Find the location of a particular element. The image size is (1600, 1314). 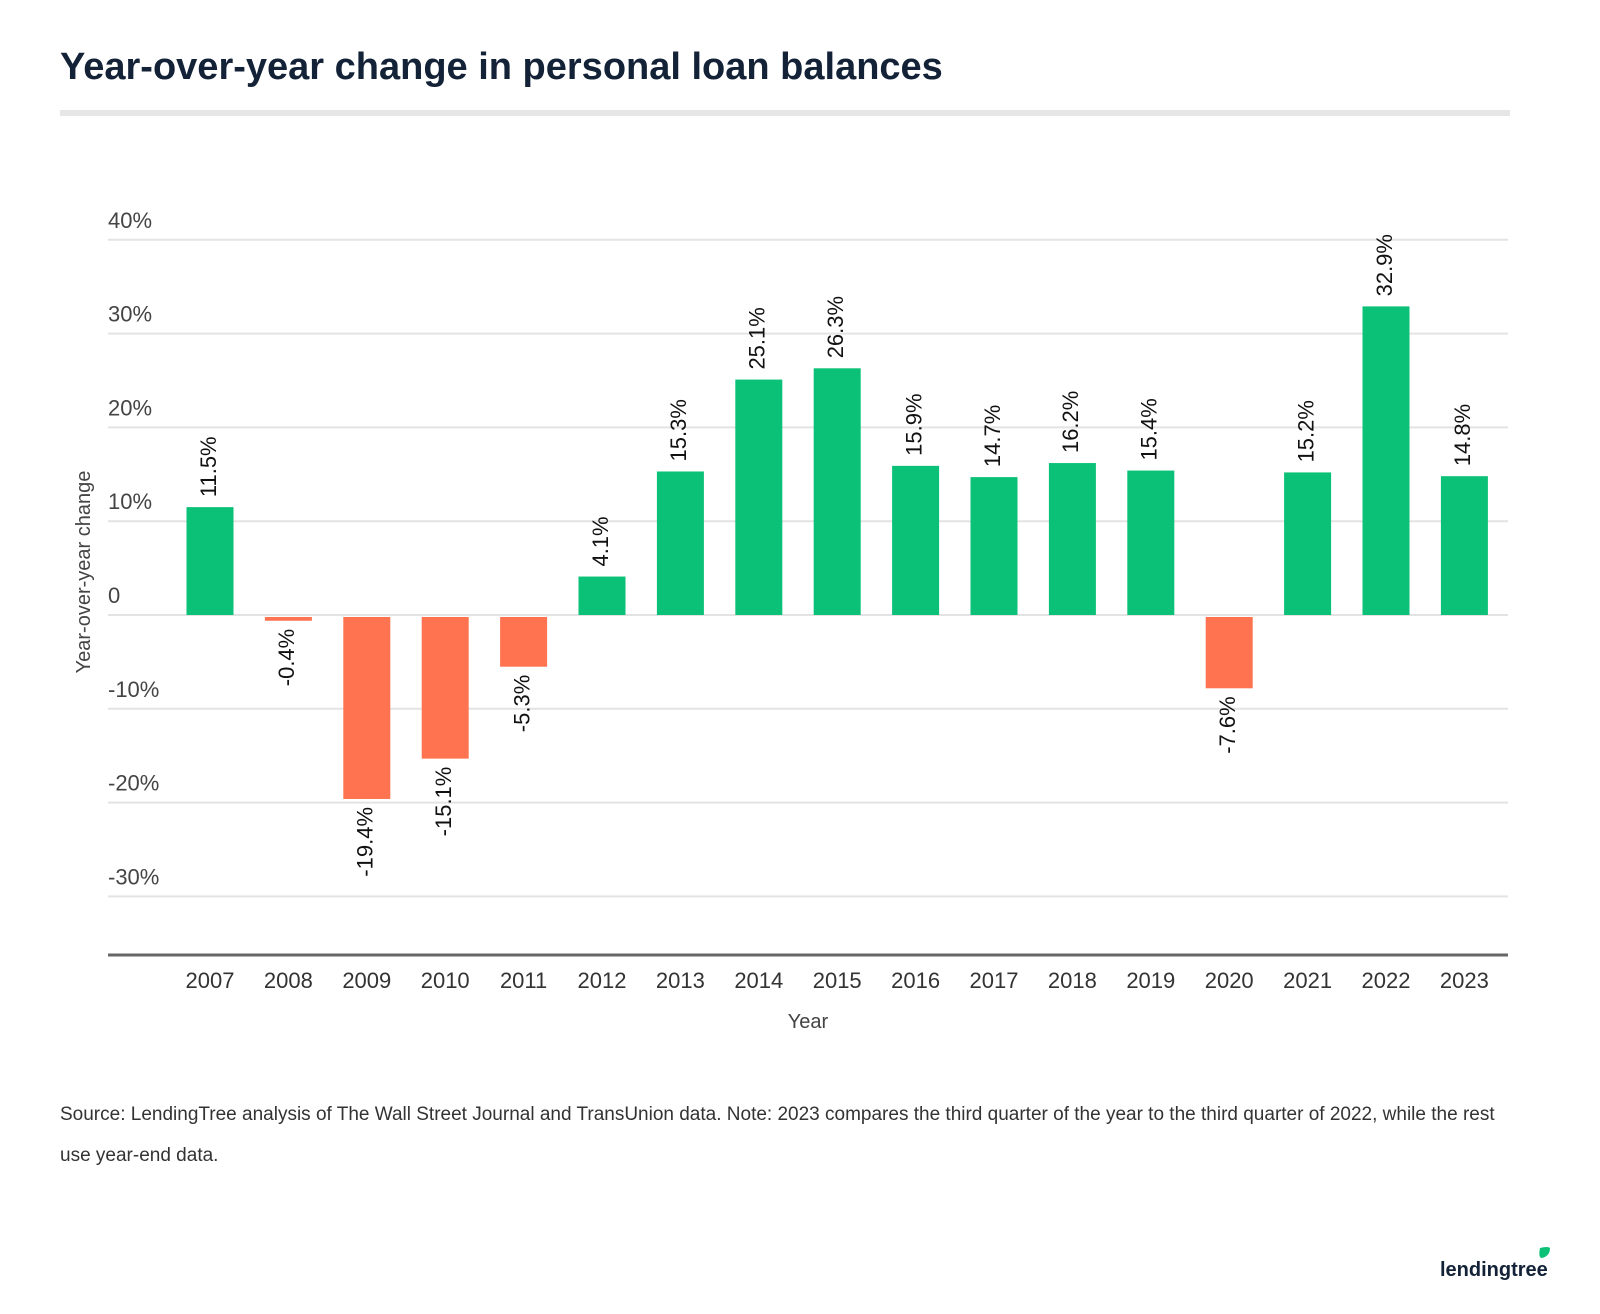

bar-2012 is located at coordinates (602, 595).